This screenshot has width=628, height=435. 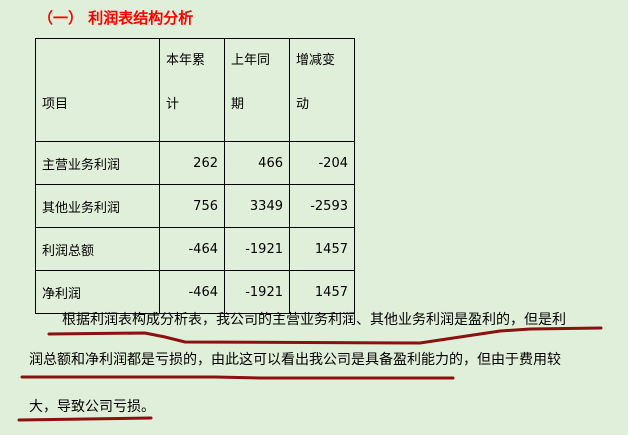 What do you see at coordinates (97, 163) in the screenshot?
I see `cell-item: 主营业务利润` at bounding box center [97, 163].